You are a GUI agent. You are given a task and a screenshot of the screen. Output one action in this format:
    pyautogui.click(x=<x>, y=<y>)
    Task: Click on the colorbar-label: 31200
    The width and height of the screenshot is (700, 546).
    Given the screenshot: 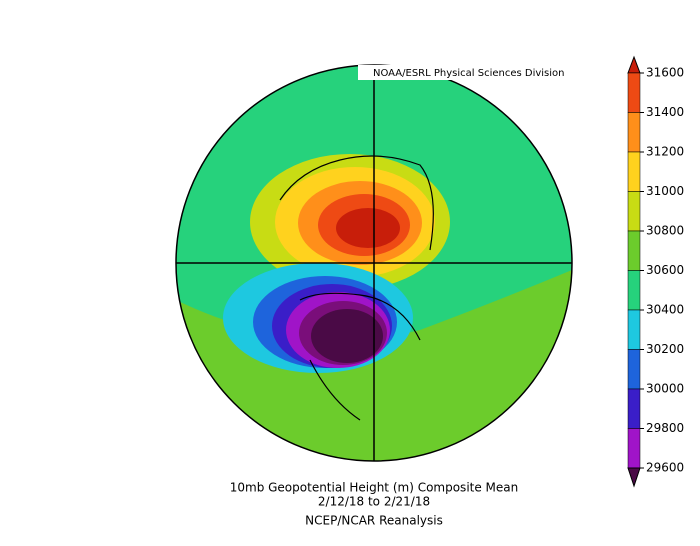 What is the action you would take?
    pyautogui.click(x=665, y=152)
    